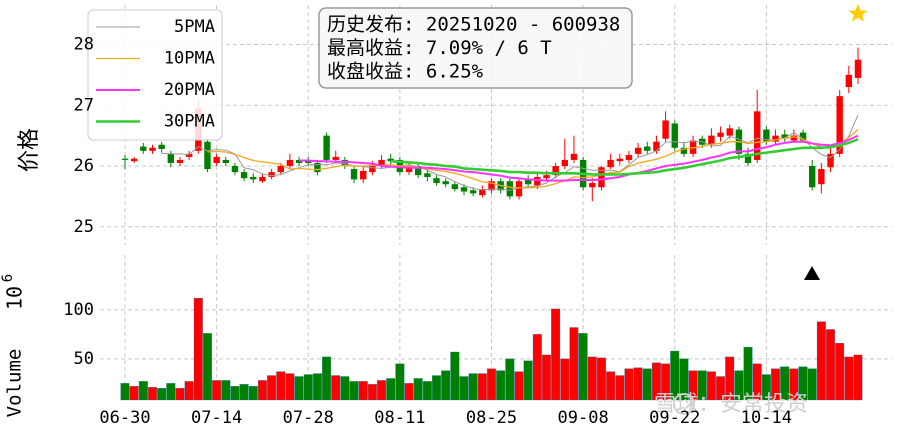 The image size is (905, 430). Describe the element at coordinates (473, 25) in the screenshot. I see `annotation-line: 历史发布: 20251020 - 600938` at that location.